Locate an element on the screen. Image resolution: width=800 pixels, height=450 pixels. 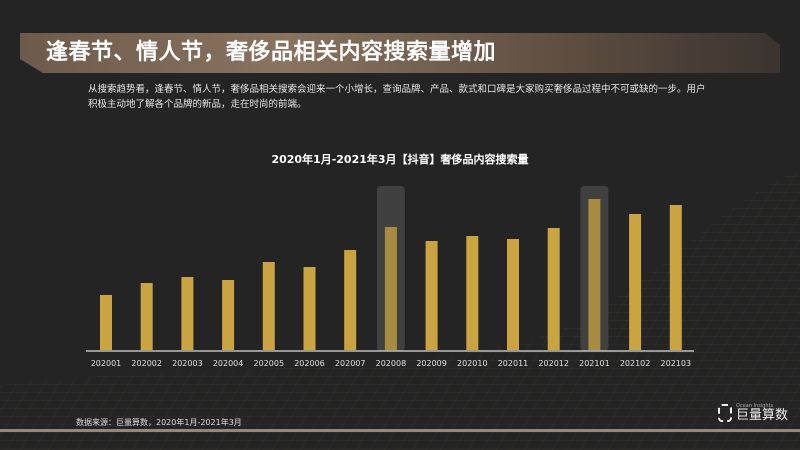
x-tick-label: 202012 is located at coordinates (553, 363).